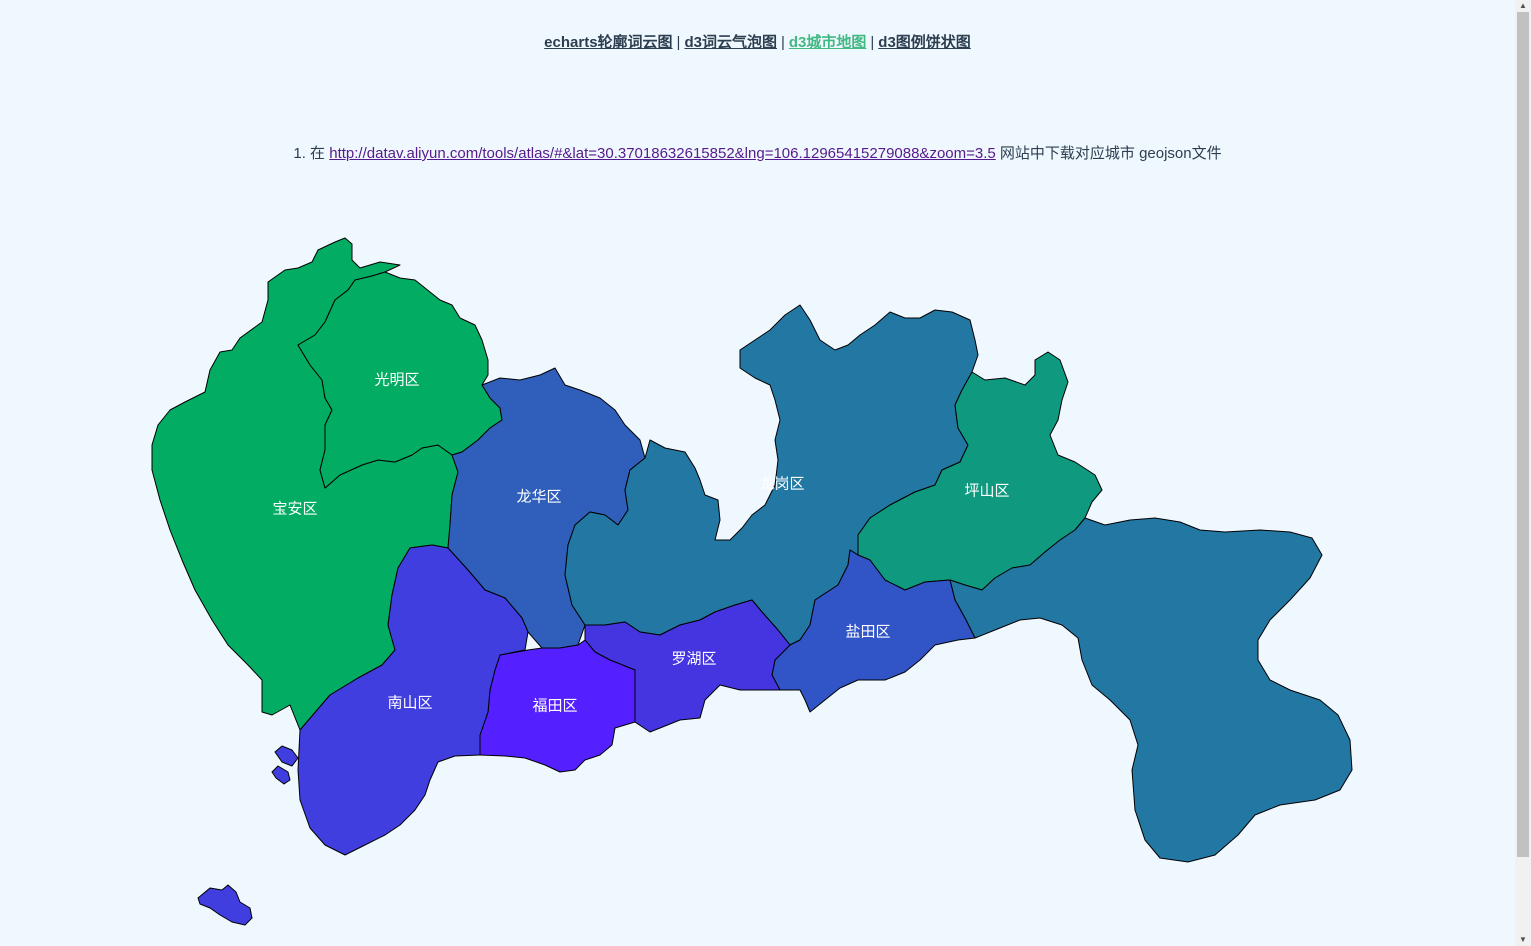 The width and height of the screenshot is (1531, 946). Describe the element at coordinates (1151, 690) in the screenshot. I see `district-dapeng` at that location.